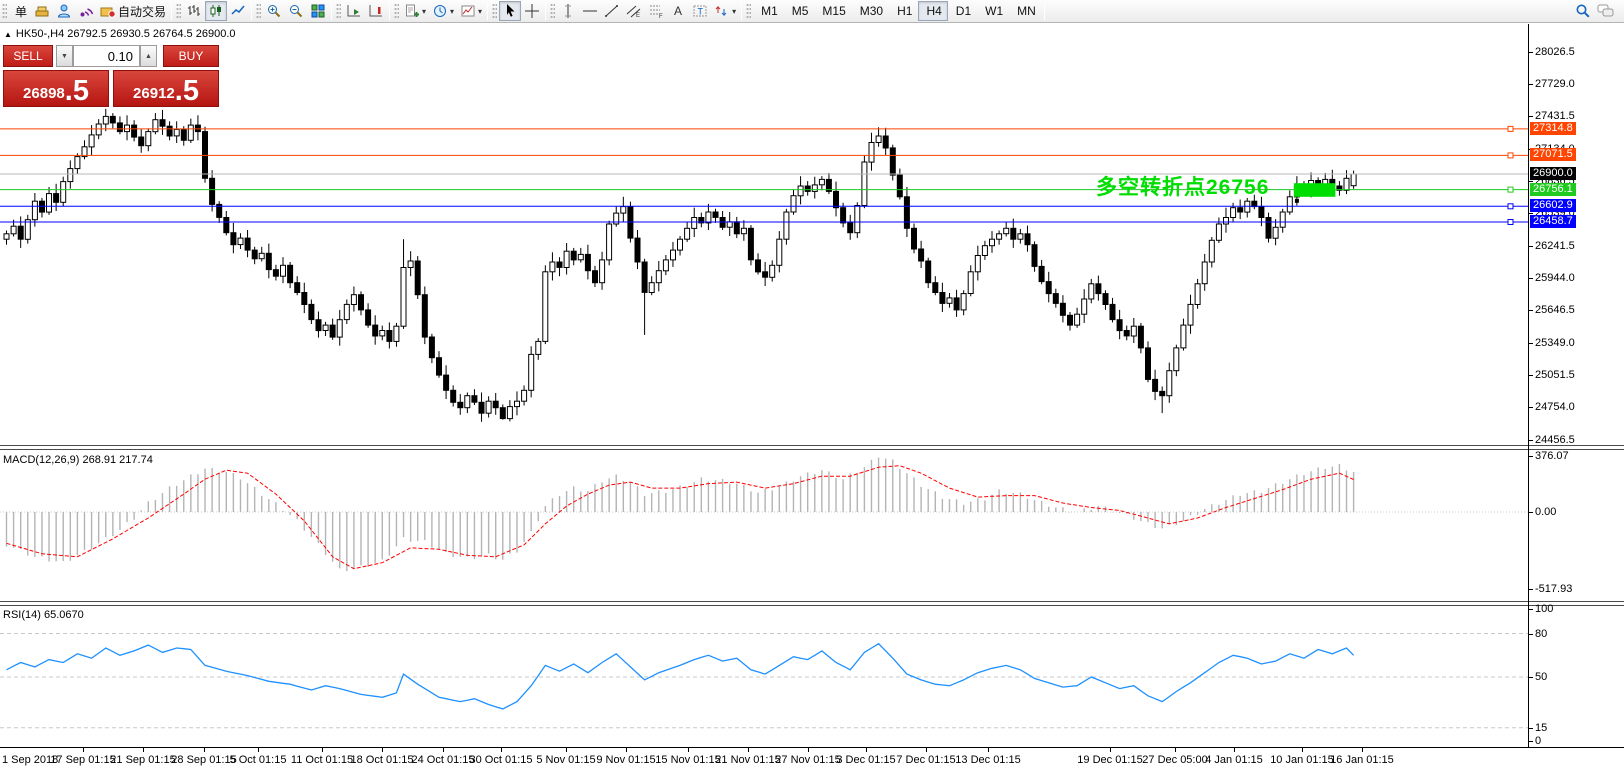 The image size is (1624, 771). What do you see at coordinates (56, 88) in the screenshot?
I see `sell-price-box: 26898.5` at bounding box center [56, 88].